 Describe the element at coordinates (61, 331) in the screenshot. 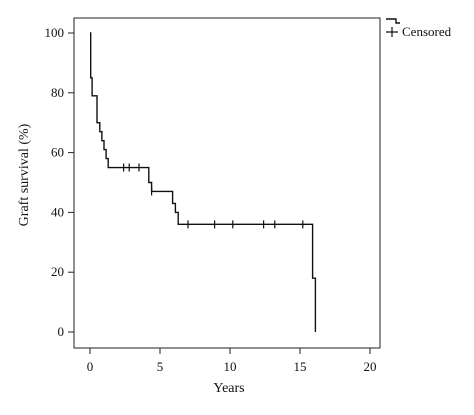

I see `y-tick-label: 0` at that location.